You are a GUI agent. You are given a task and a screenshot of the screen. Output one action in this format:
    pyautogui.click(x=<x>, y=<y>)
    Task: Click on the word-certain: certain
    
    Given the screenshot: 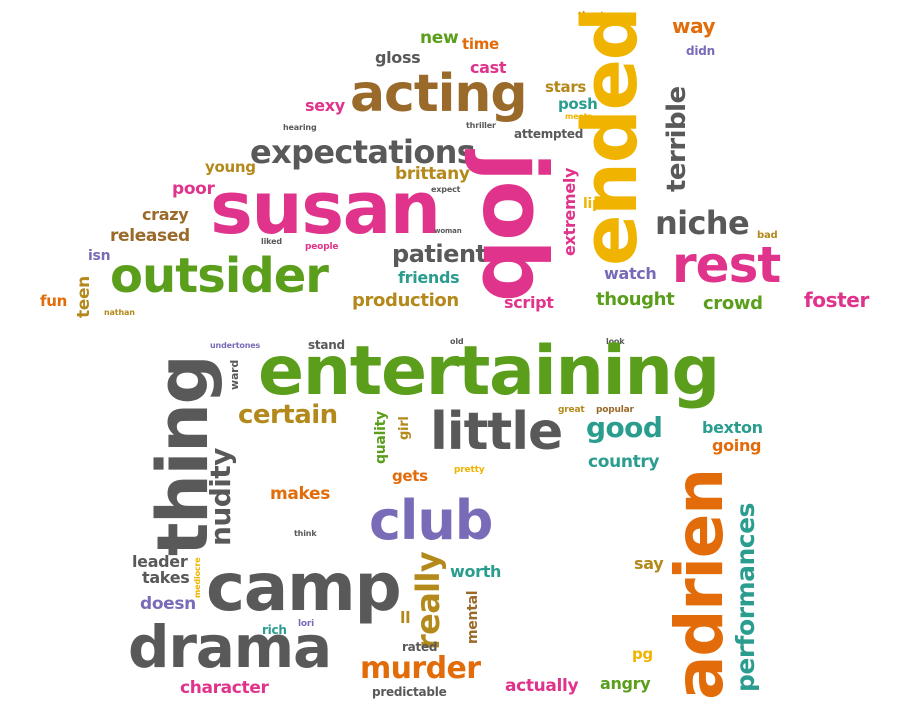 What is the action you would take?
    pyautogui.click(x=288, y=415)
    